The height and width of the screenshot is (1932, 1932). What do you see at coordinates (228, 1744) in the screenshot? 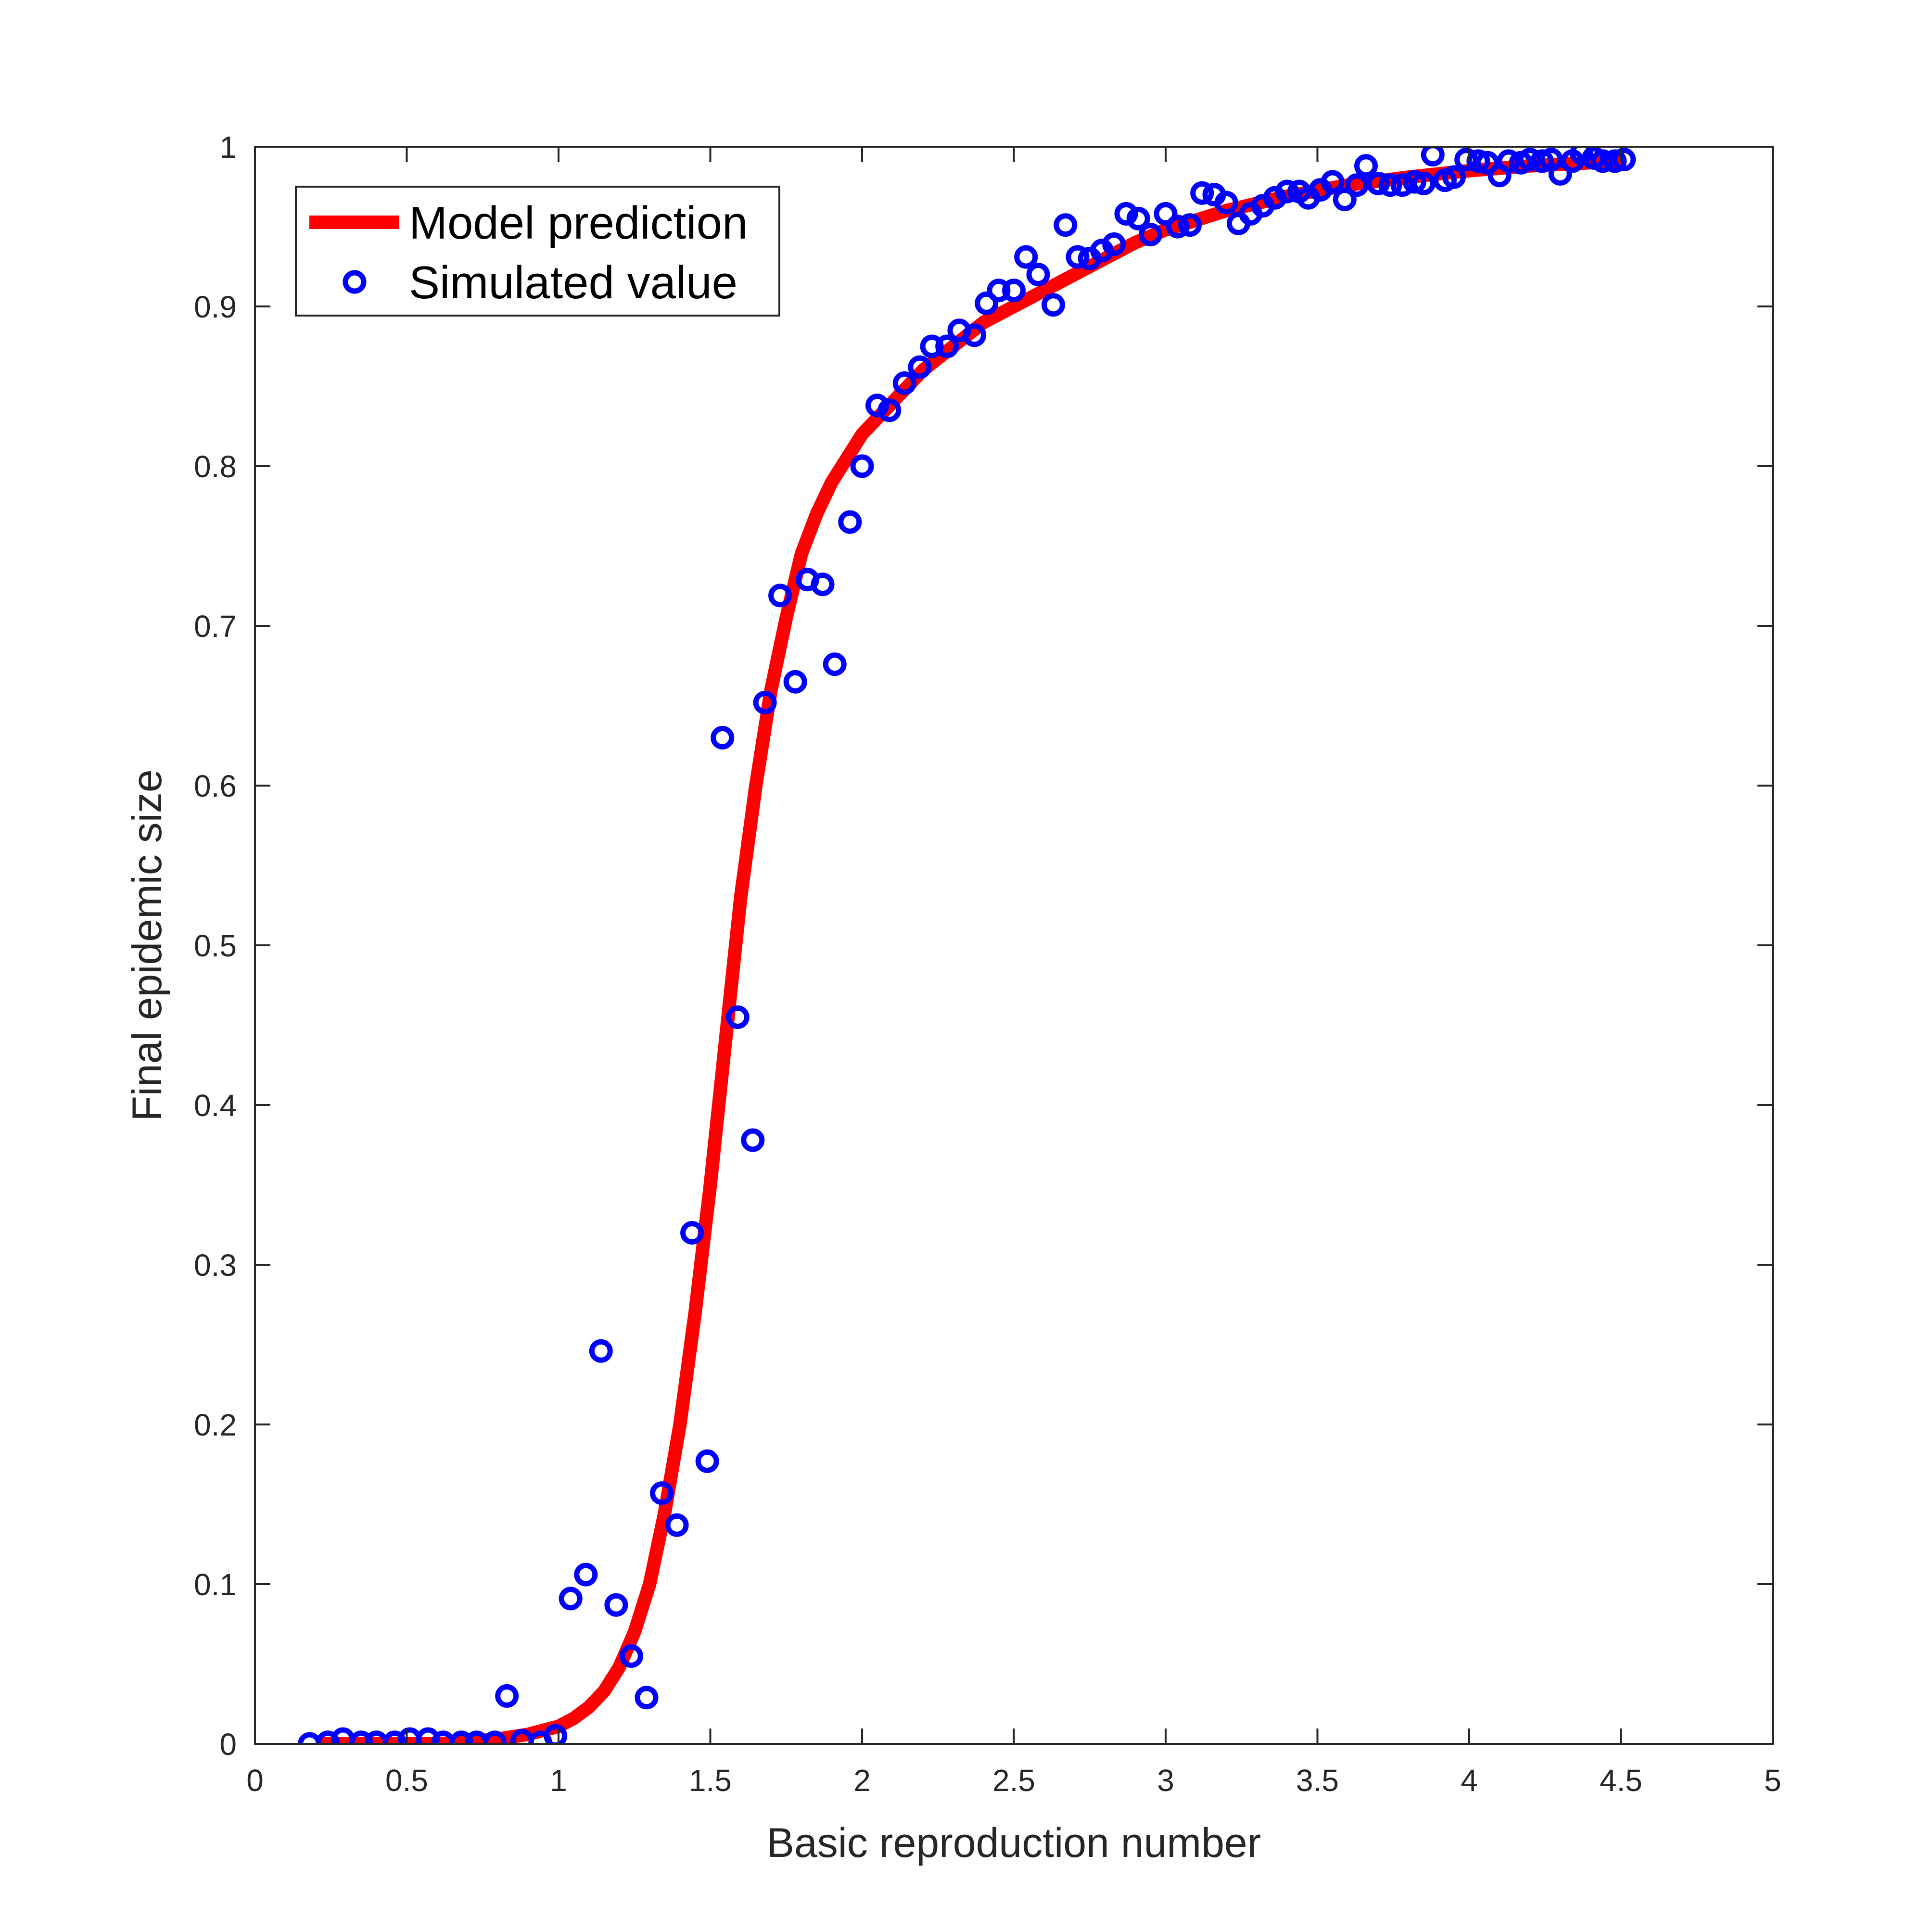
I see `y-tick-label: 0` at bounding box center [228, 1744].